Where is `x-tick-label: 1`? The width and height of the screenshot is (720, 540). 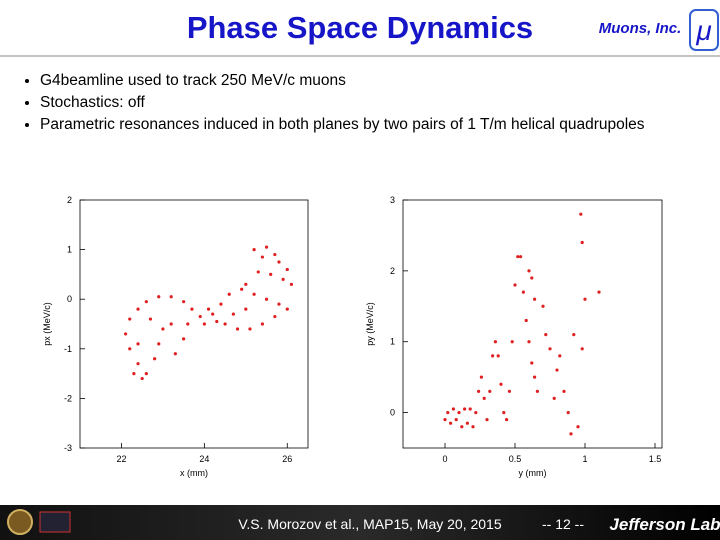
x-tick-label: 1 is located at coordinates (584, 459).